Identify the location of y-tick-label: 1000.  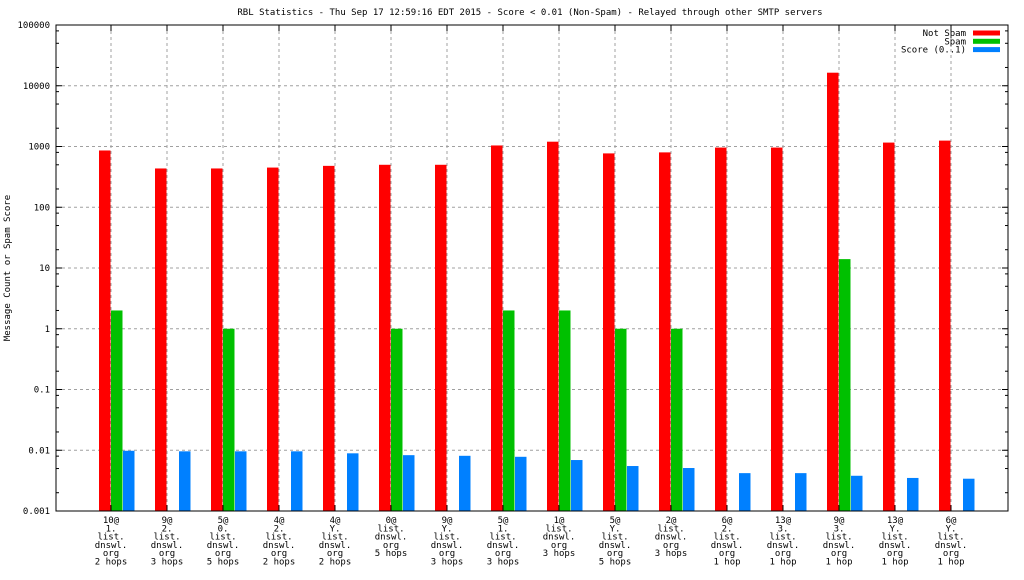
(39, 148).